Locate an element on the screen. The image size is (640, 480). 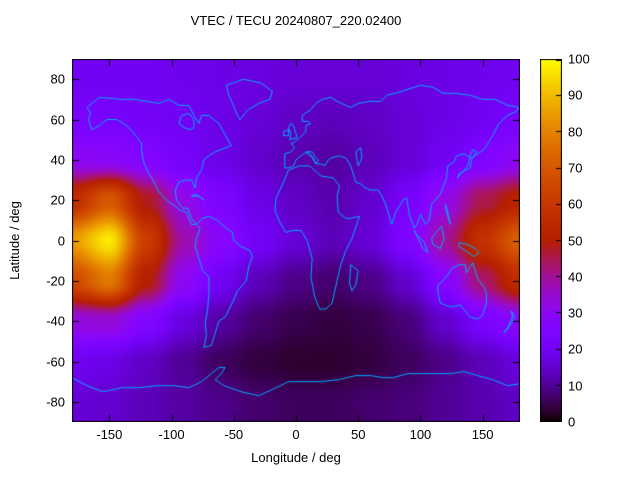
y-tick-label: -40 is located at coordinates (55, 321).